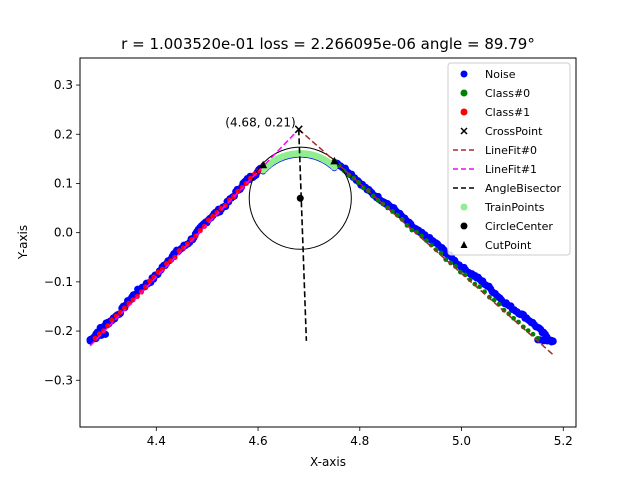 This screenshot has width=640, height=480. I want to click on y-tick-label: −0.3, so click(58, 380).